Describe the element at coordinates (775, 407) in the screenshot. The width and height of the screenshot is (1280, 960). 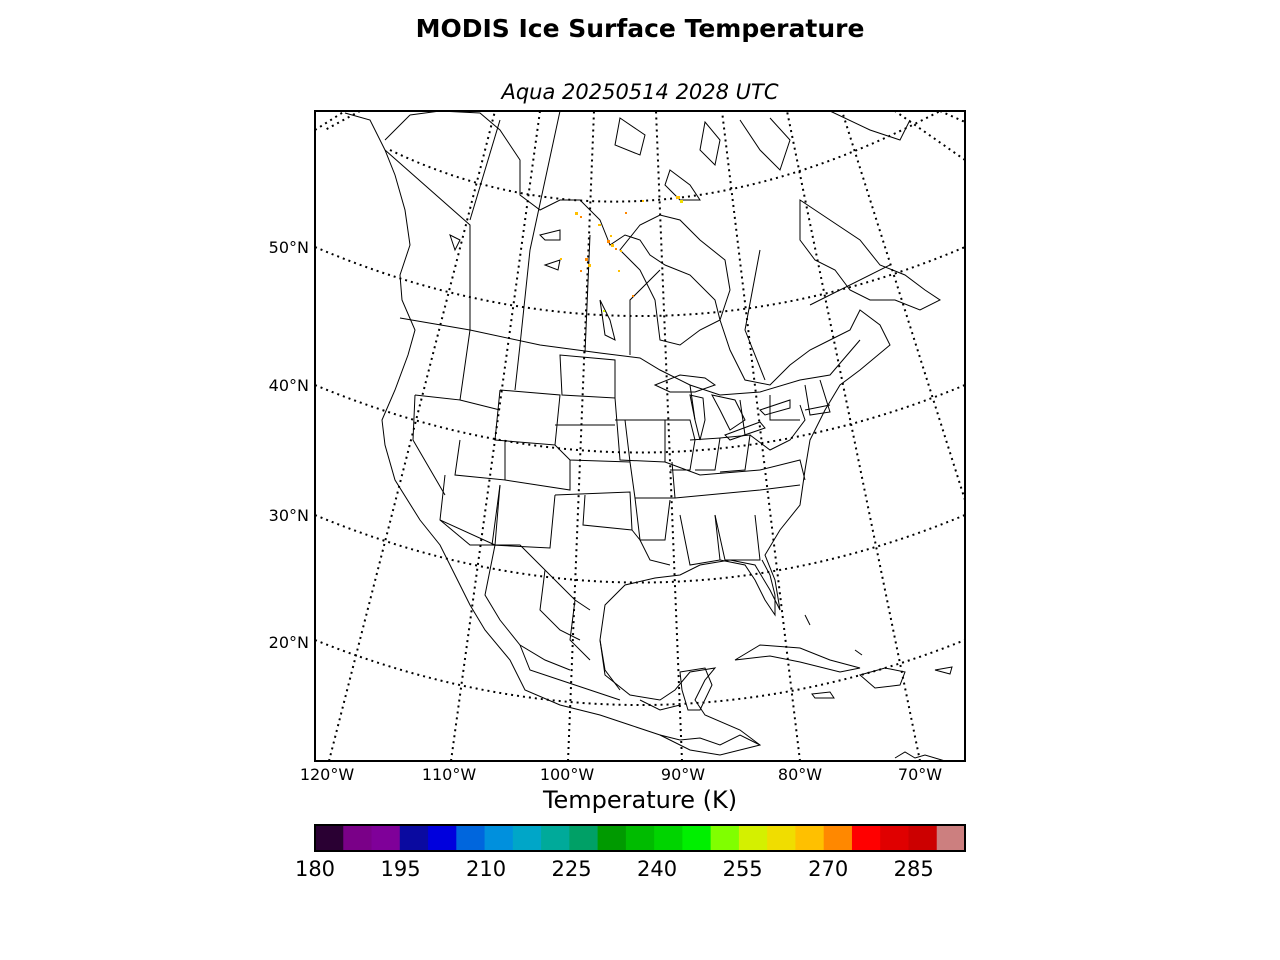
I see `lake-ontario` at that location.